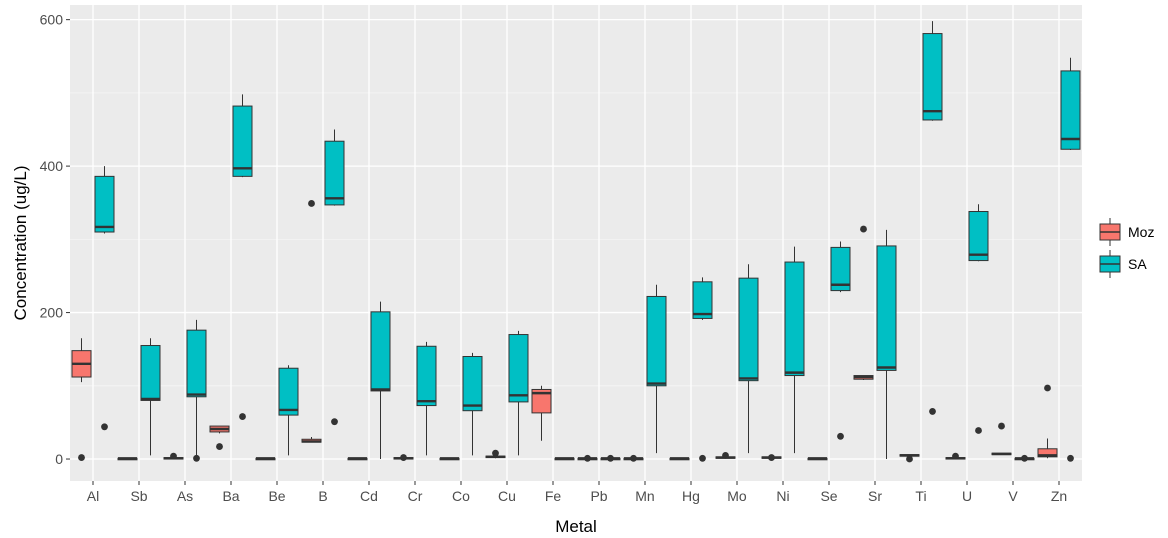  What do you see at coordinates (932, 218) in the screenshot?
I see `box-SA-Ti` at bounding box center [932, 218].